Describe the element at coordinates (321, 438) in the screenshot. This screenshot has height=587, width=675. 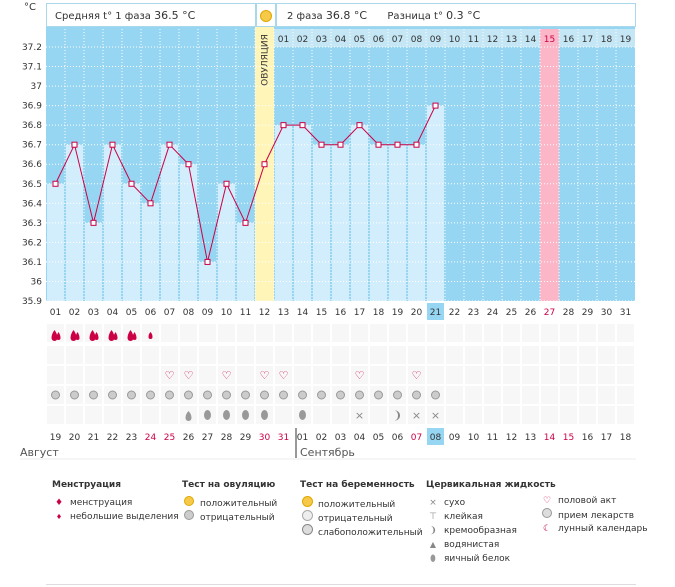
I see `calendar-date-label: 02` at that location.